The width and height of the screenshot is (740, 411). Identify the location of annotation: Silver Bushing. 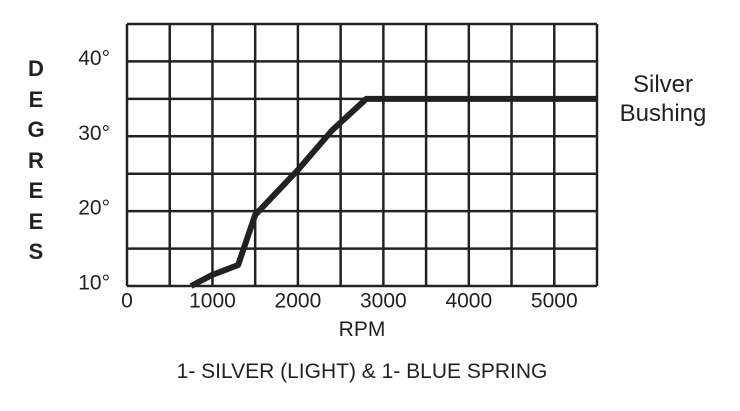
(663, 99).